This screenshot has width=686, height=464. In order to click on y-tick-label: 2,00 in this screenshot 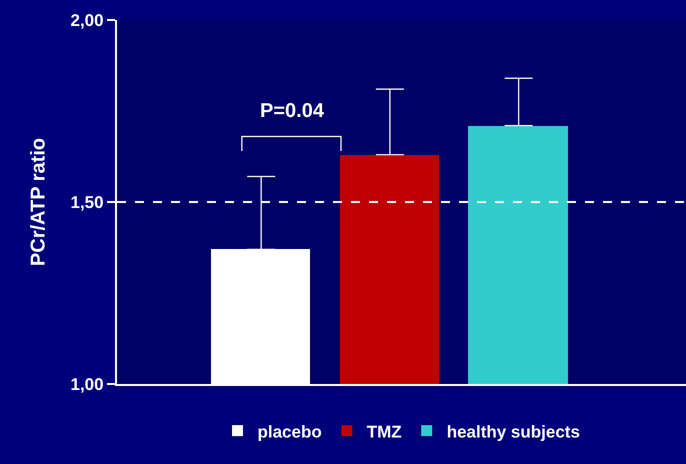, I will do `click(87, 20)`.